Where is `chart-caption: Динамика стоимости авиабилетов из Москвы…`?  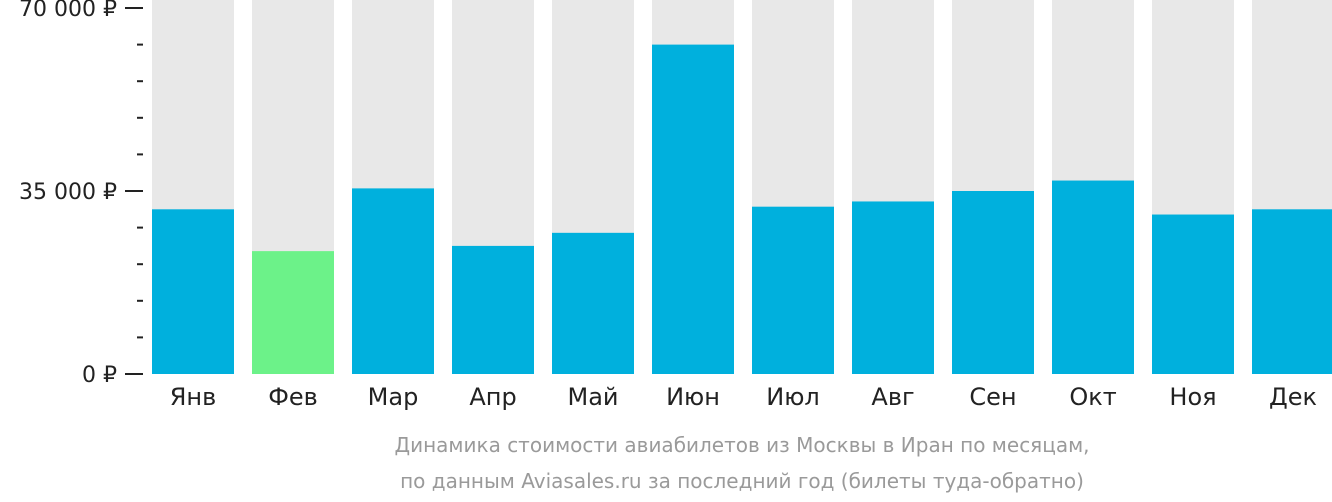 chart-caption: Динамика стоимости авиабилетов из Москвы… is located at coordinates (741, 463).